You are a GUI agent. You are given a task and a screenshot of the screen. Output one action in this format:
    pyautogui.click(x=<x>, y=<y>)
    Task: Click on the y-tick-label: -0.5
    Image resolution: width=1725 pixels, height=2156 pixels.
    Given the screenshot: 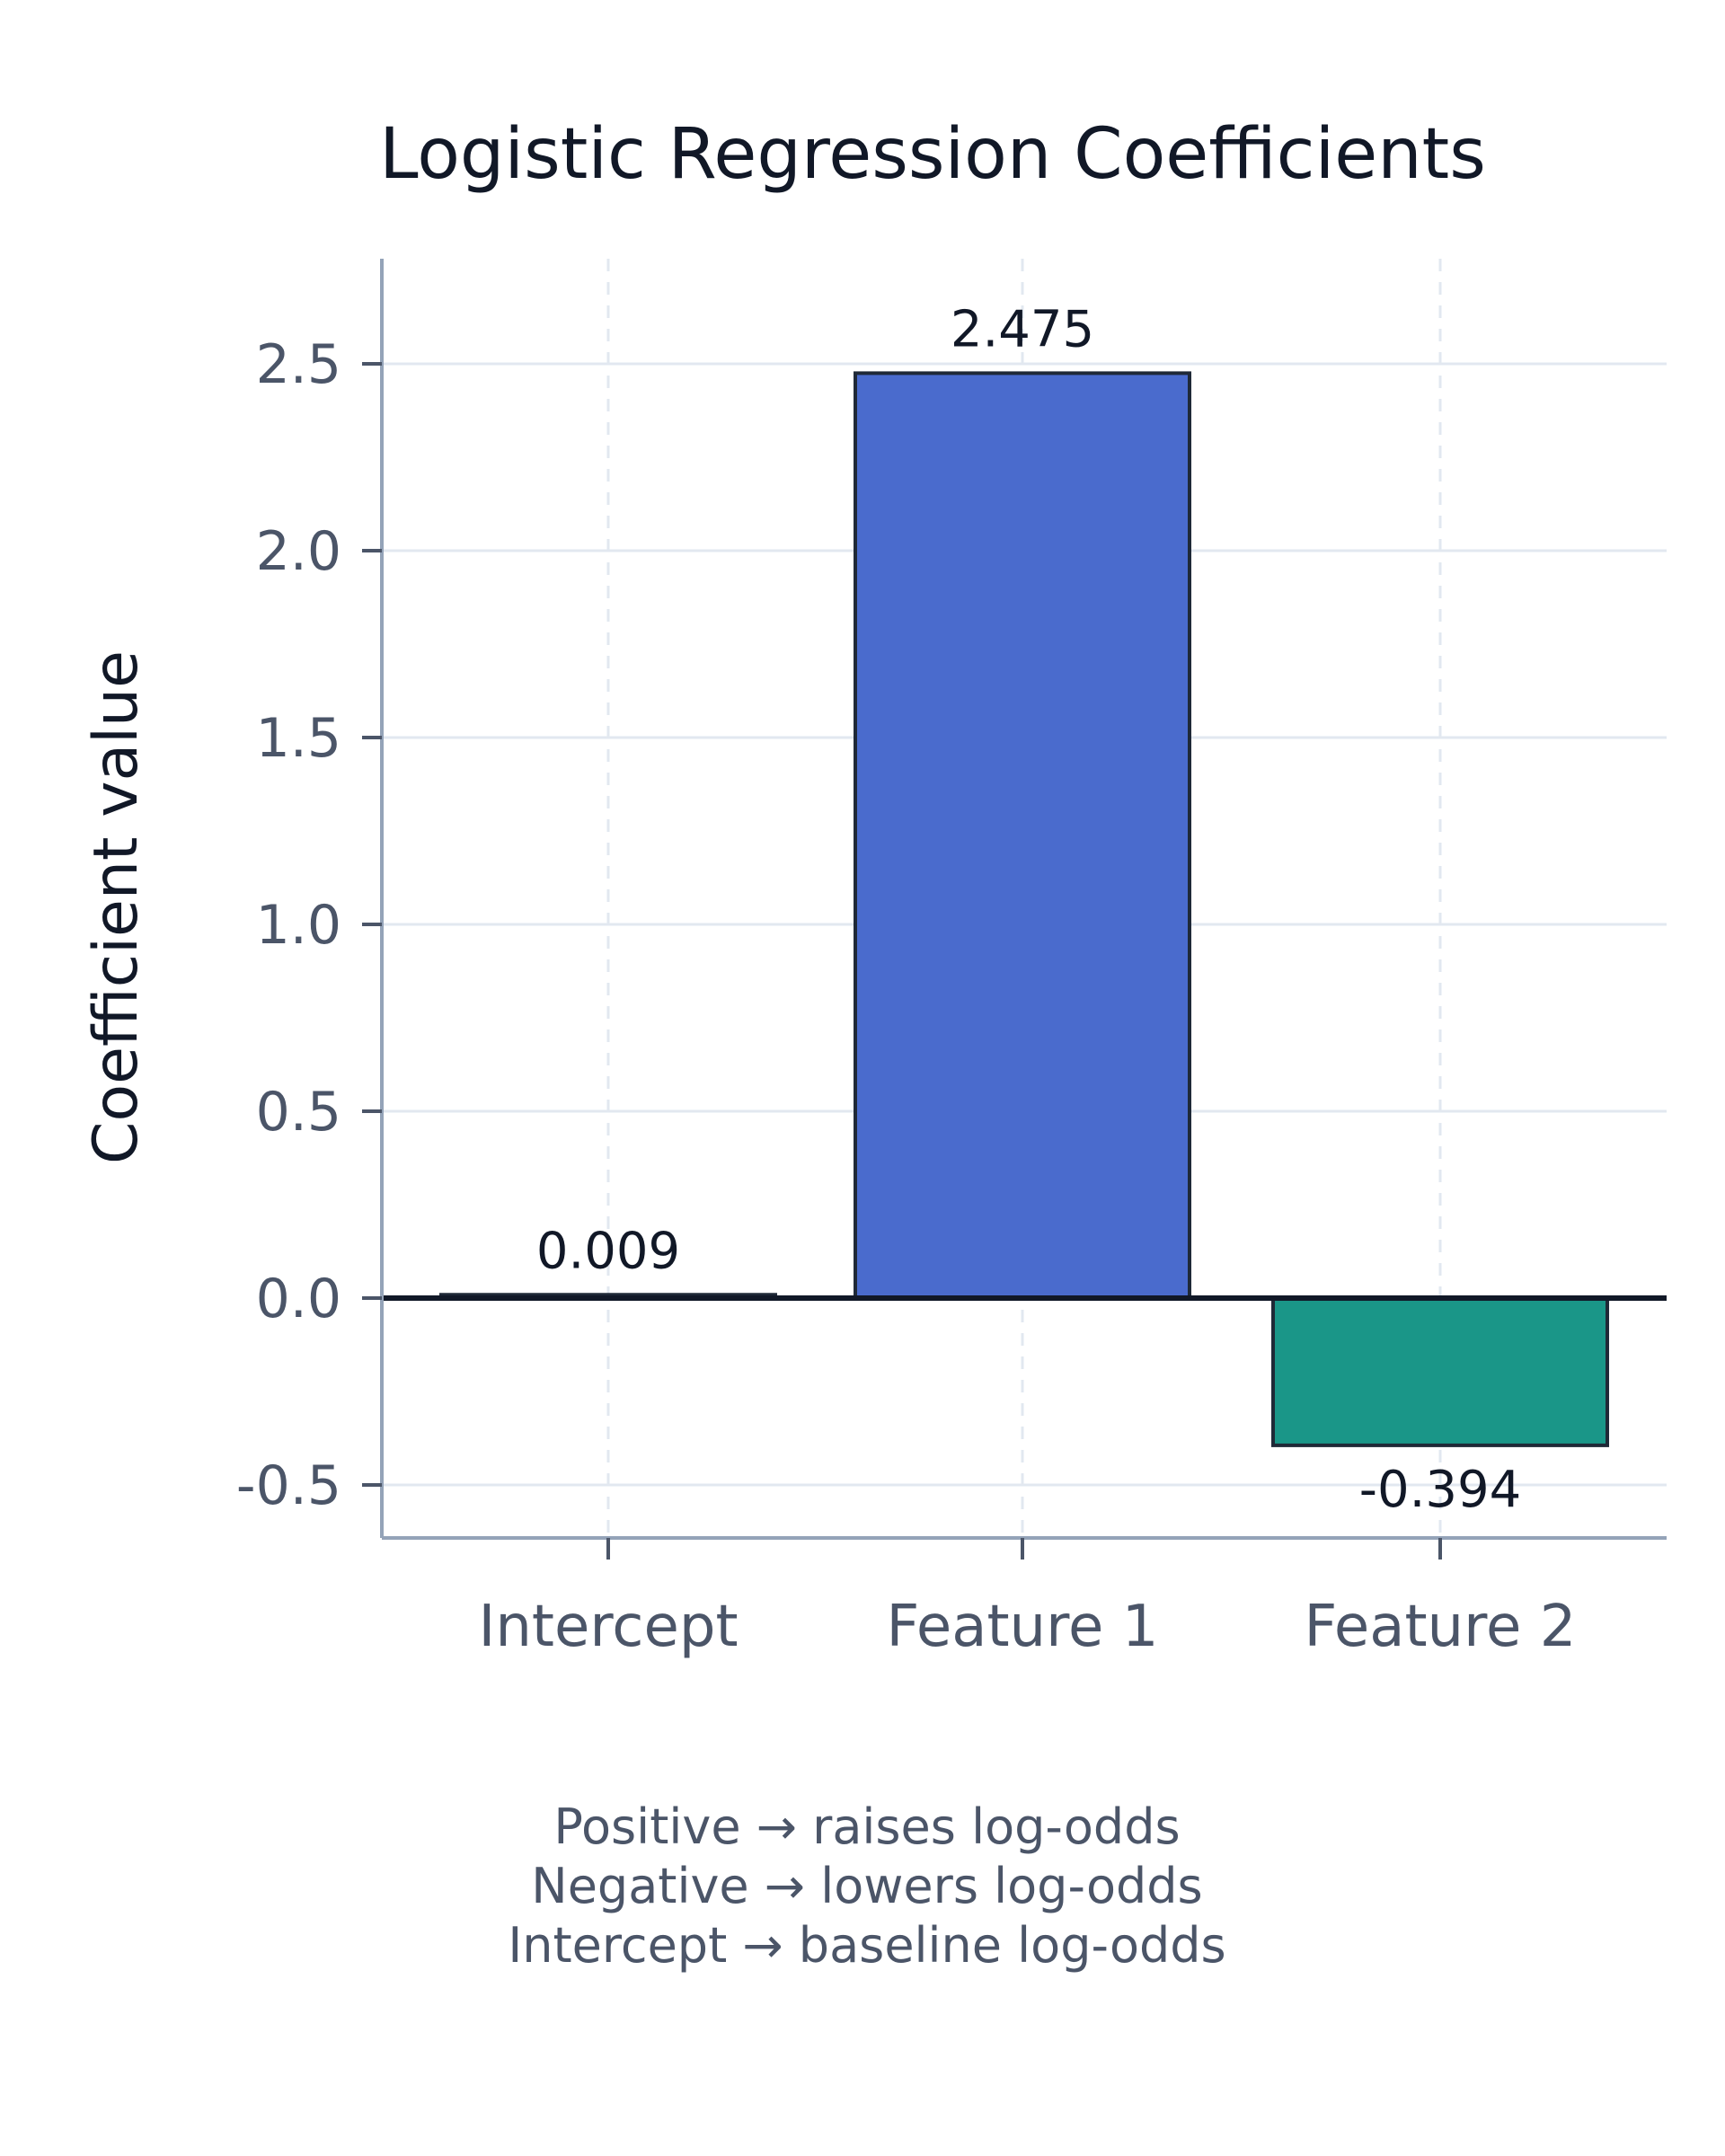 What is the action you would take?
    pyautogui.click(x=288, y=1486)
    